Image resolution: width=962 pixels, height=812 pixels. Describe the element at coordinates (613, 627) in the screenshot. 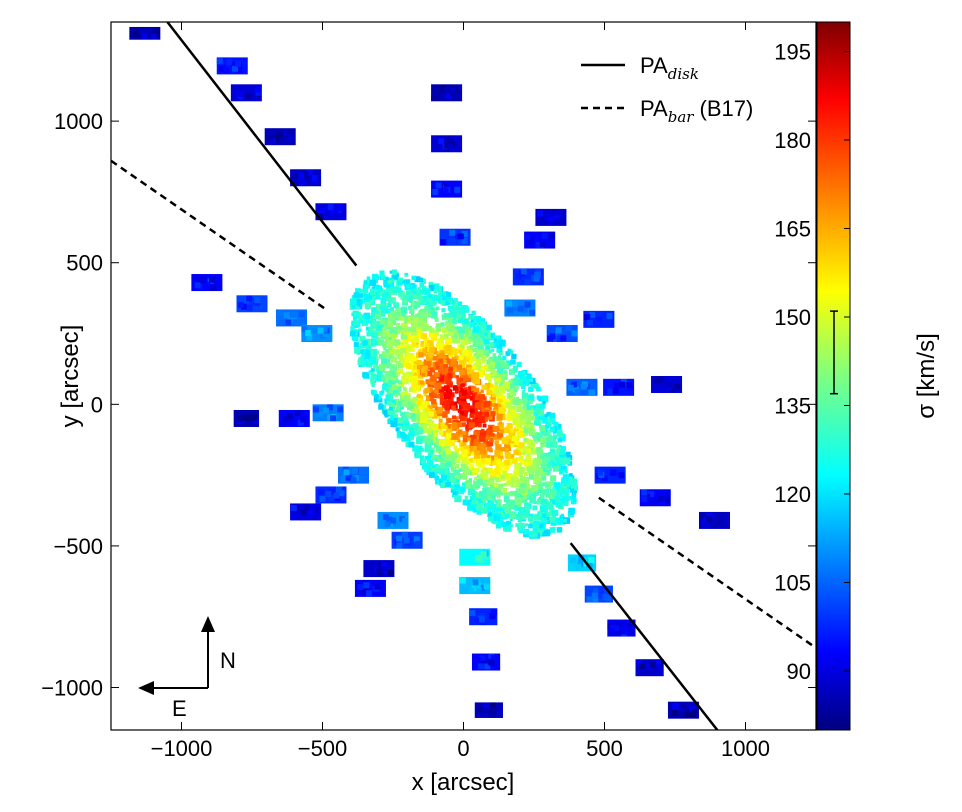

I see `field-27-cell` at that location.